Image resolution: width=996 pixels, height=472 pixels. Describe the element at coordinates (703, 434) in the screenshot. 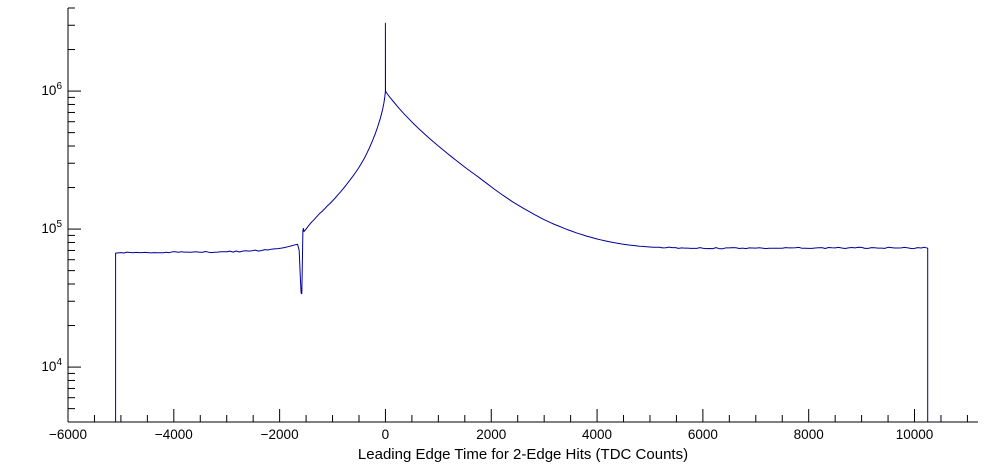

I see `x-tick-label: 6000` at that location.